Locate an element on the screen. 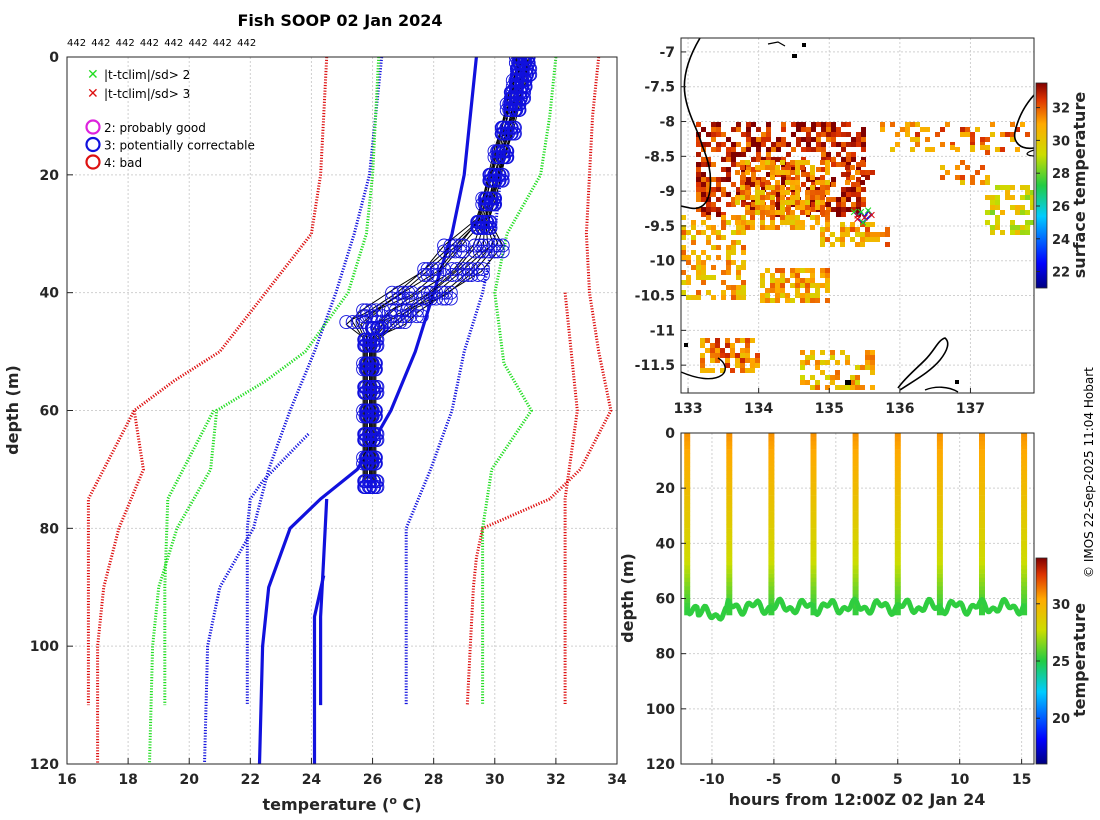 This screenshot has width=1100, height=820. profile-y-tick-label: 80 is located at coordinates (50, 529).